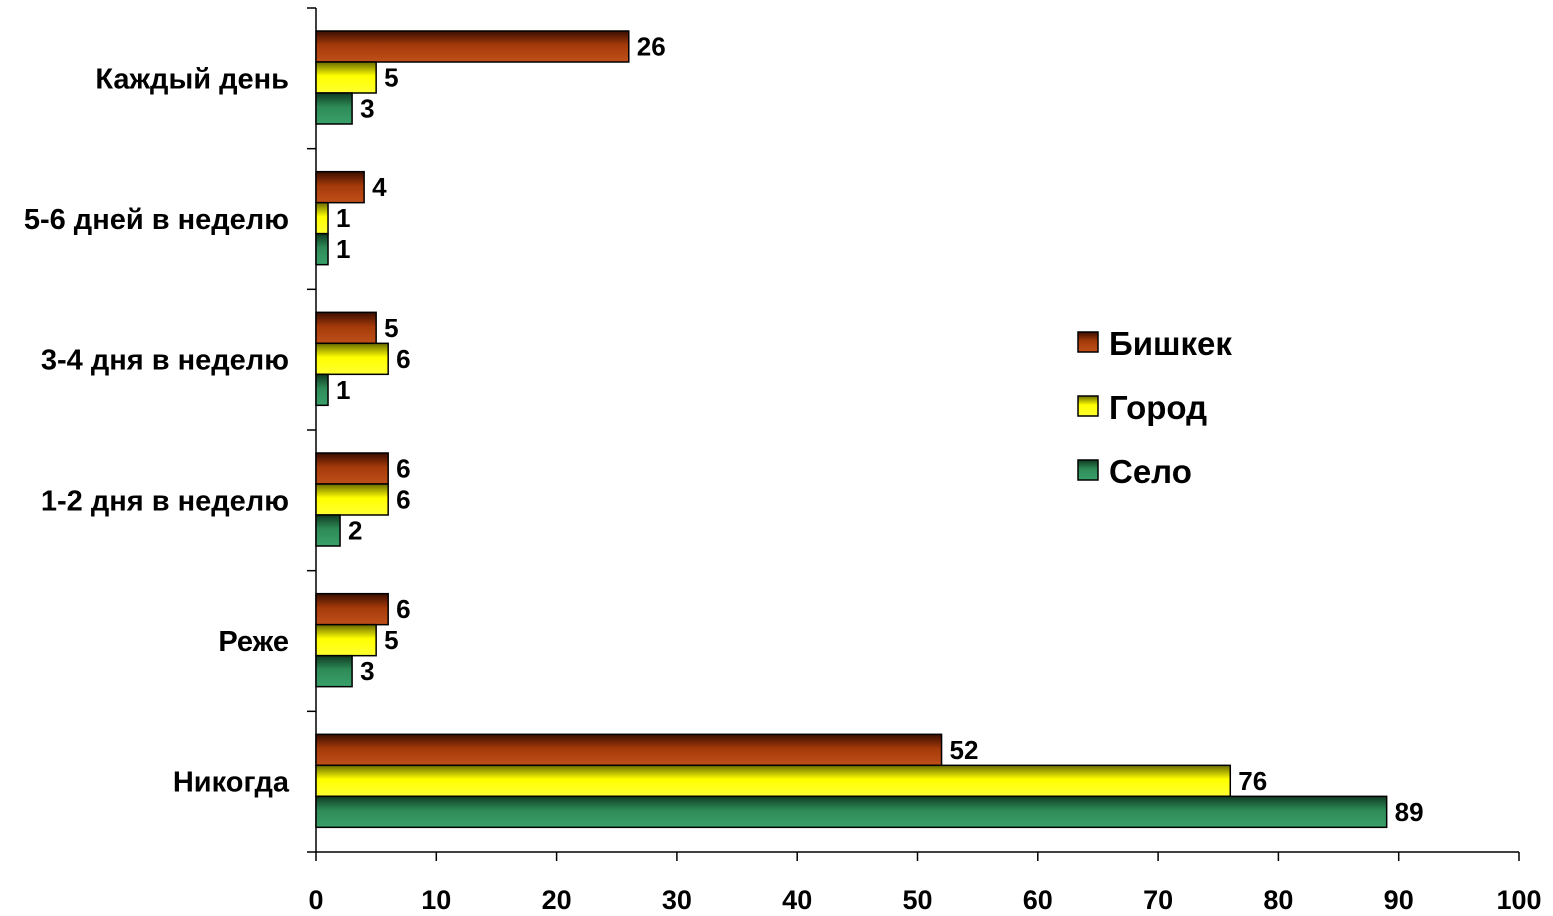  What do you see at coordinates (1170, 343) in the screenshot?
I see `legend-label: Бишкек` at bounding box center [1170, 343].